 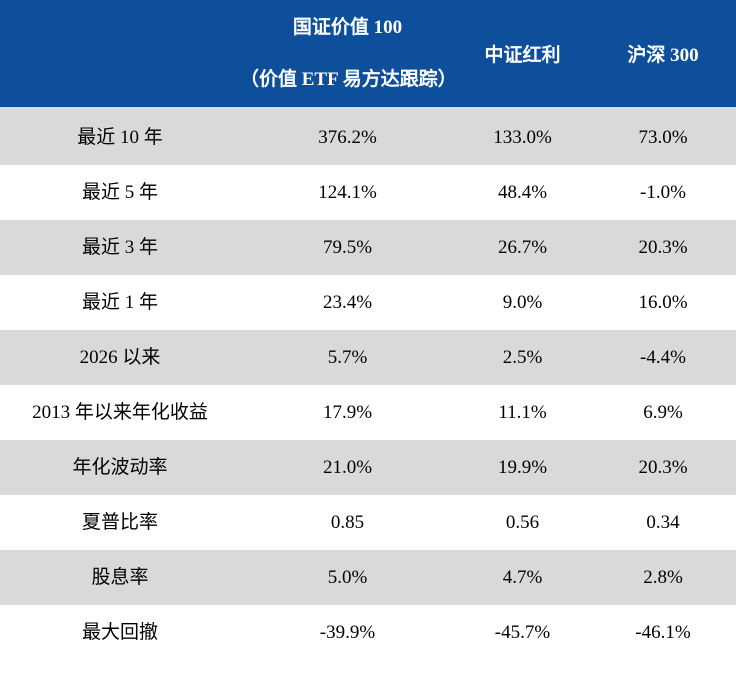 I want to click on row-label: 股息率, so click(x=120, y=577).